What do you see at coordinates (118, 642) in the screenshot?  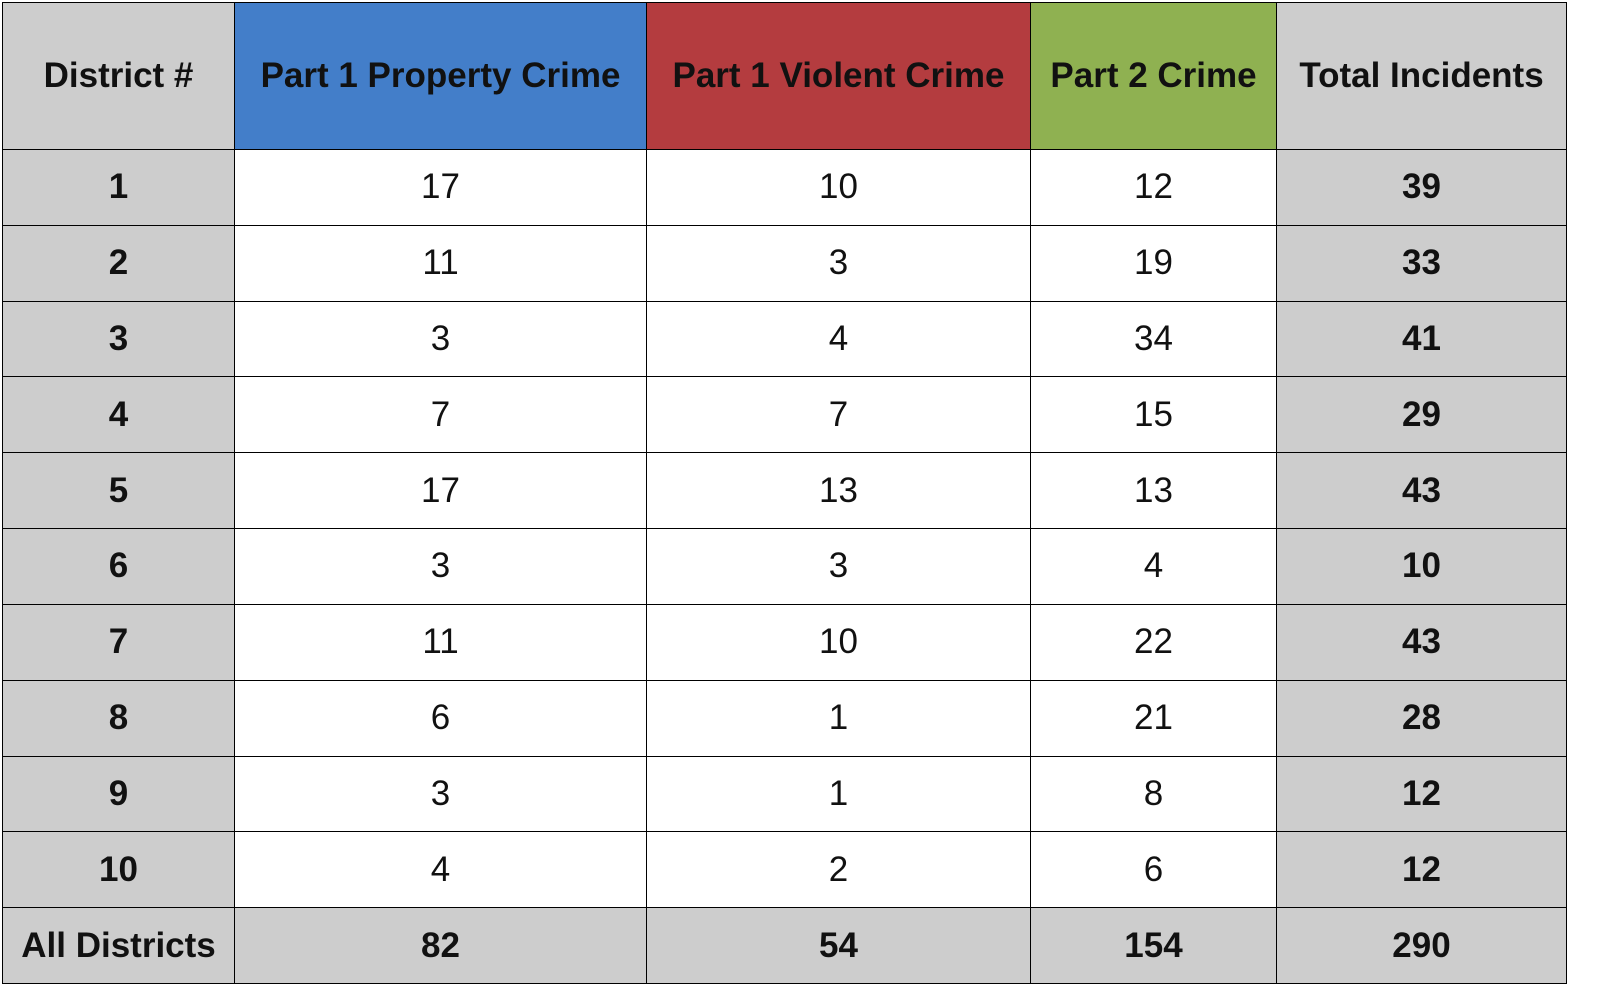 I see `district-cell: 7` at bounding box center [118, 642].